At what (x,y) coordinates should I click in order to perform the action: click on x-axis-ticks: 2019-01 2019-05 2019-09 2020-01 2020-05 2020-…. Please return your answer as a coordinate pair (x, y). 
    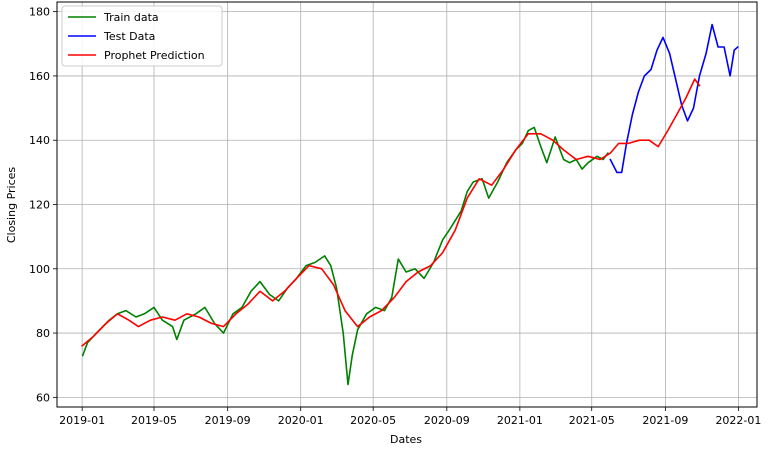
    Looking at the image, I should click on (410, 417).